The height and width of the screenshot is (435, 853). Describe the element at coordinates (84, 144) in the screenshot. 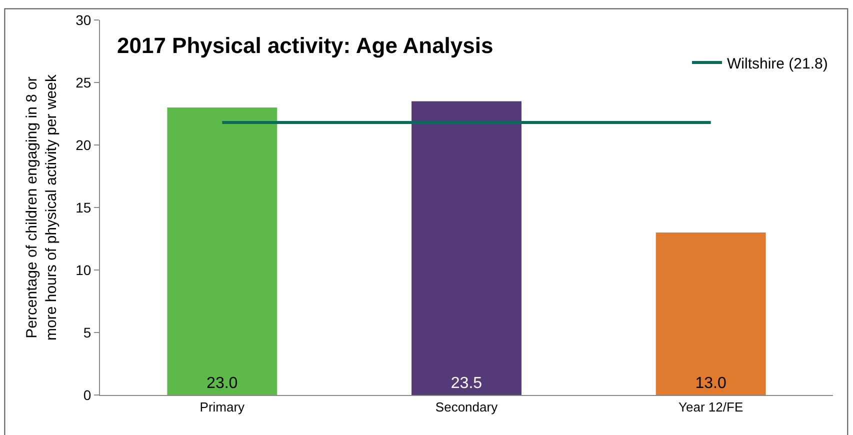

I see `y-tick-label: 20` at that location.